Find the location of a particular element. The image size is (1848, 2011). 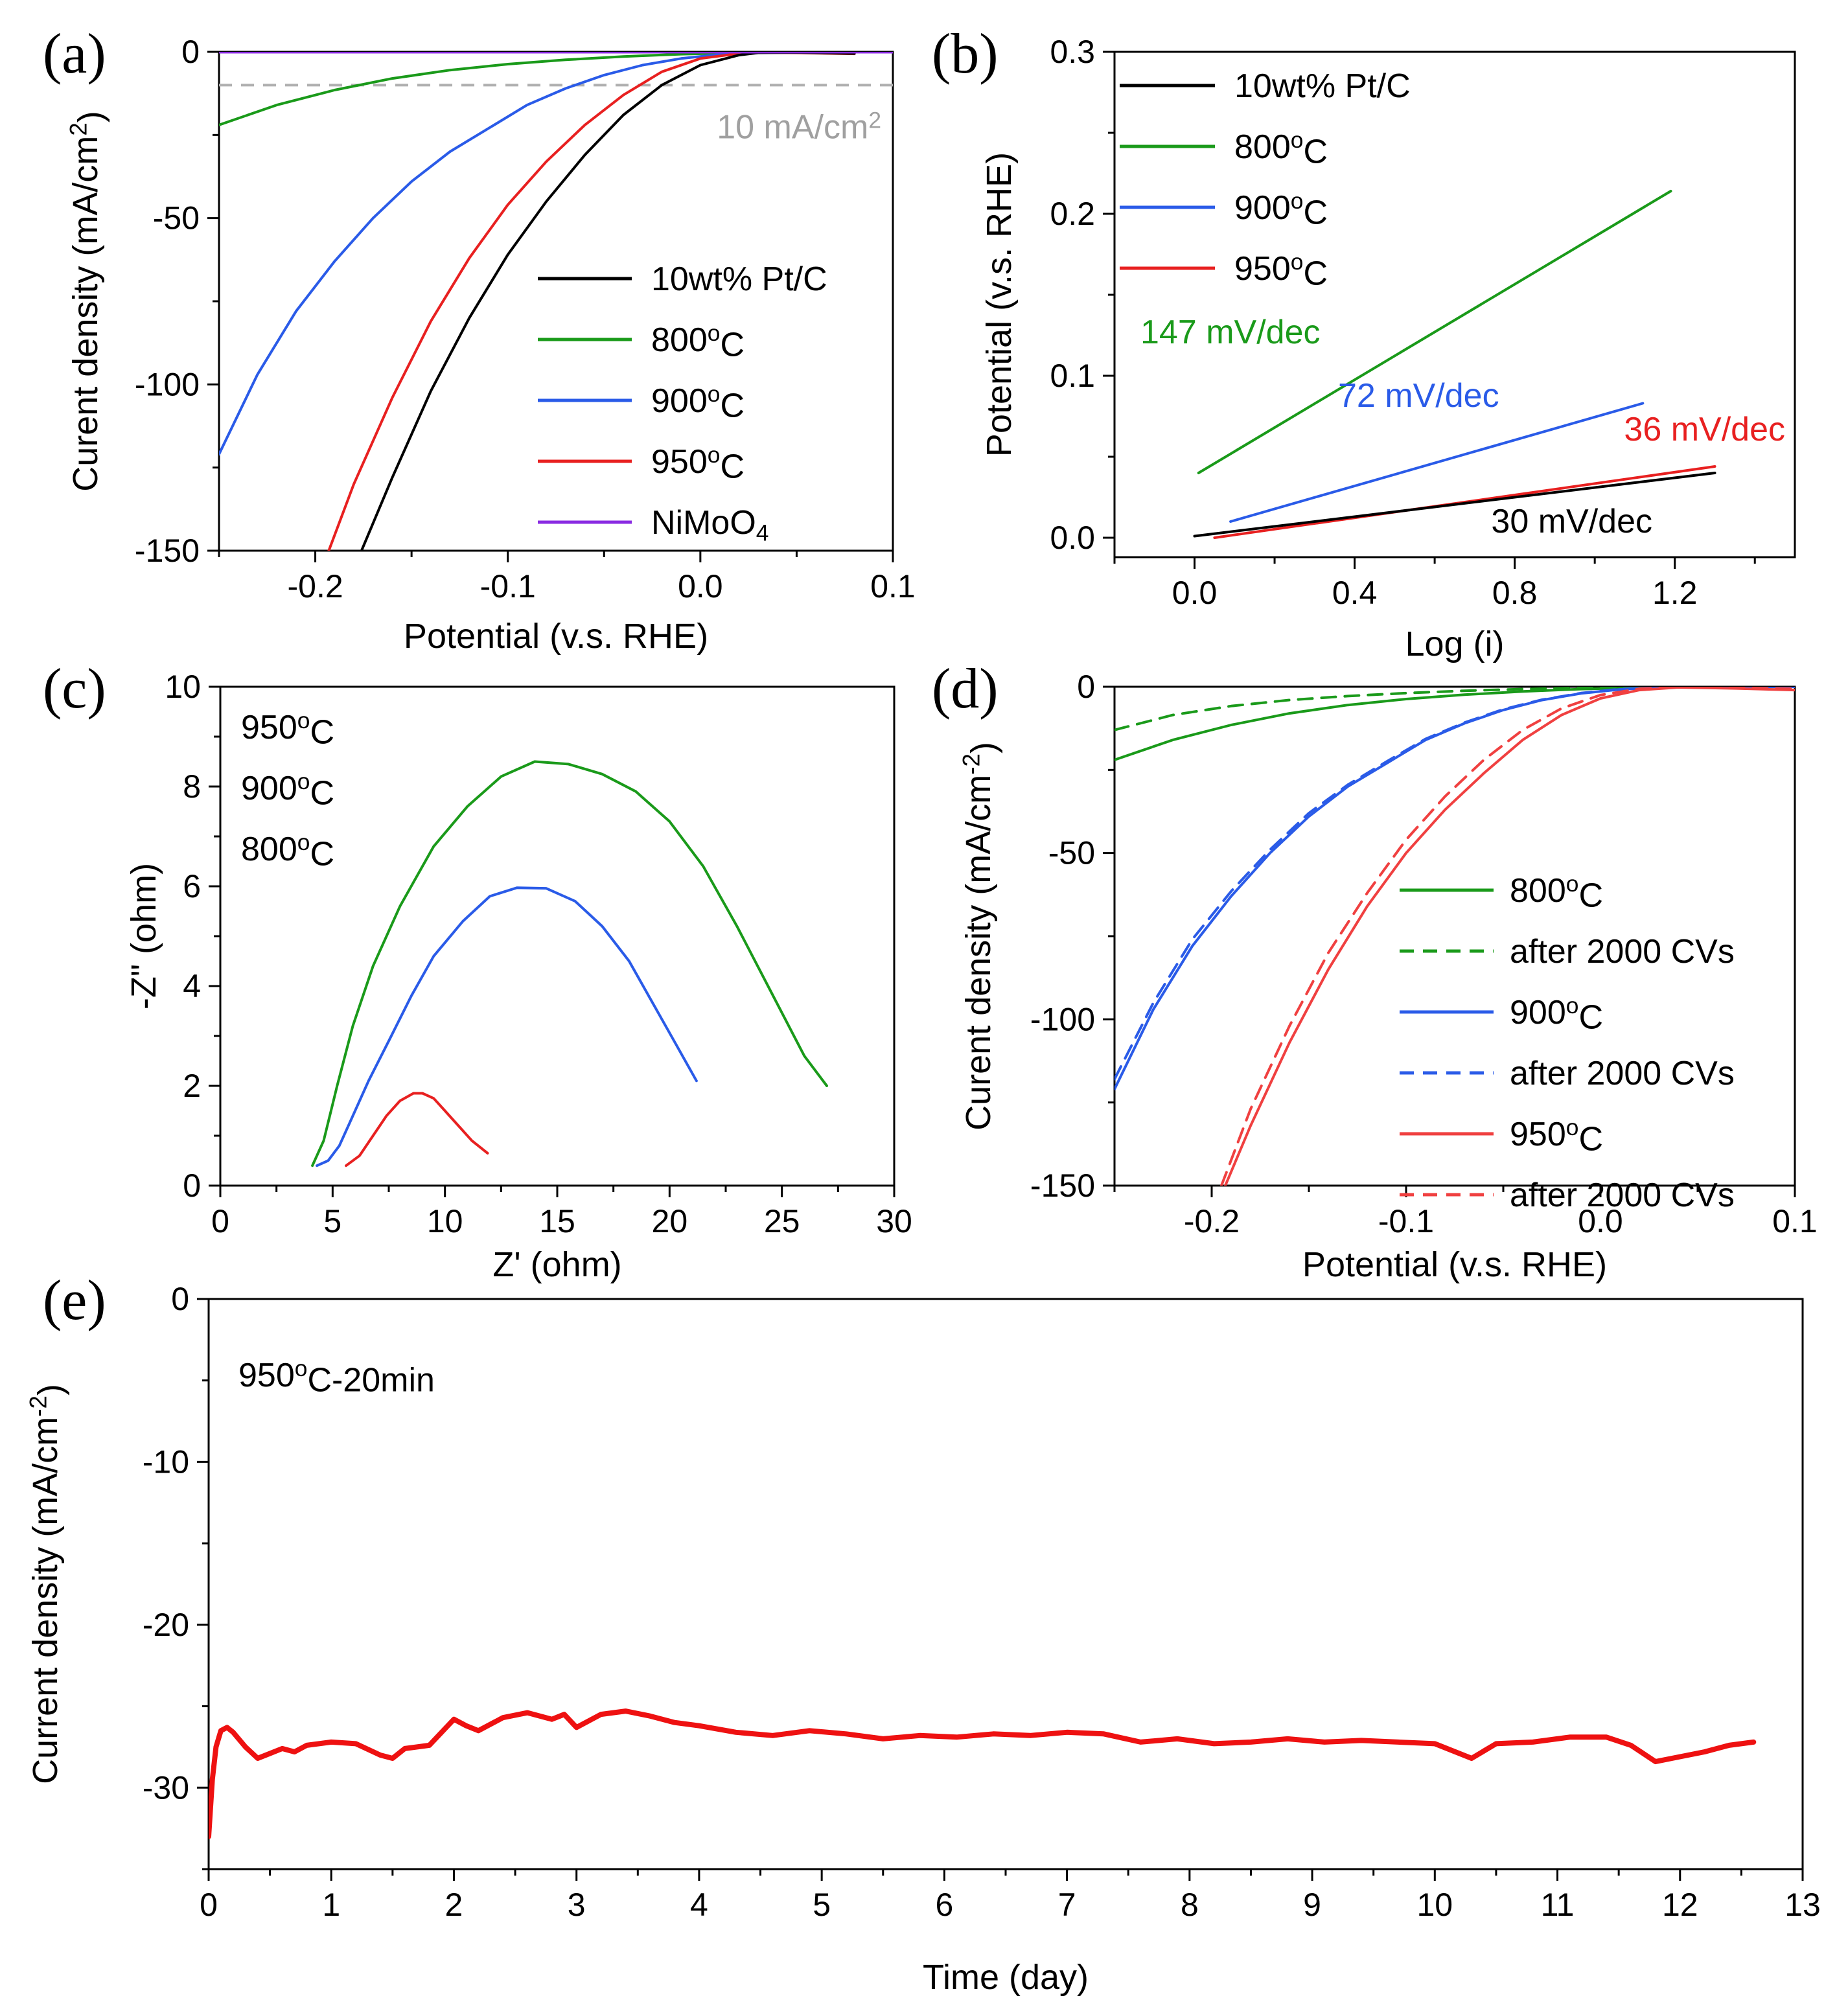

x-axis-label: Z' (ohm) is located at coordinates (556, 1264).